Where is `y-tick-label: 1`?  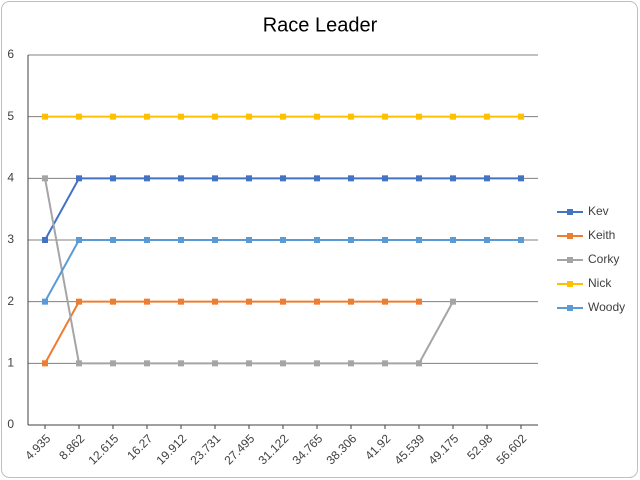 y-tick-label: 1 is located at coordinates (10, 363).